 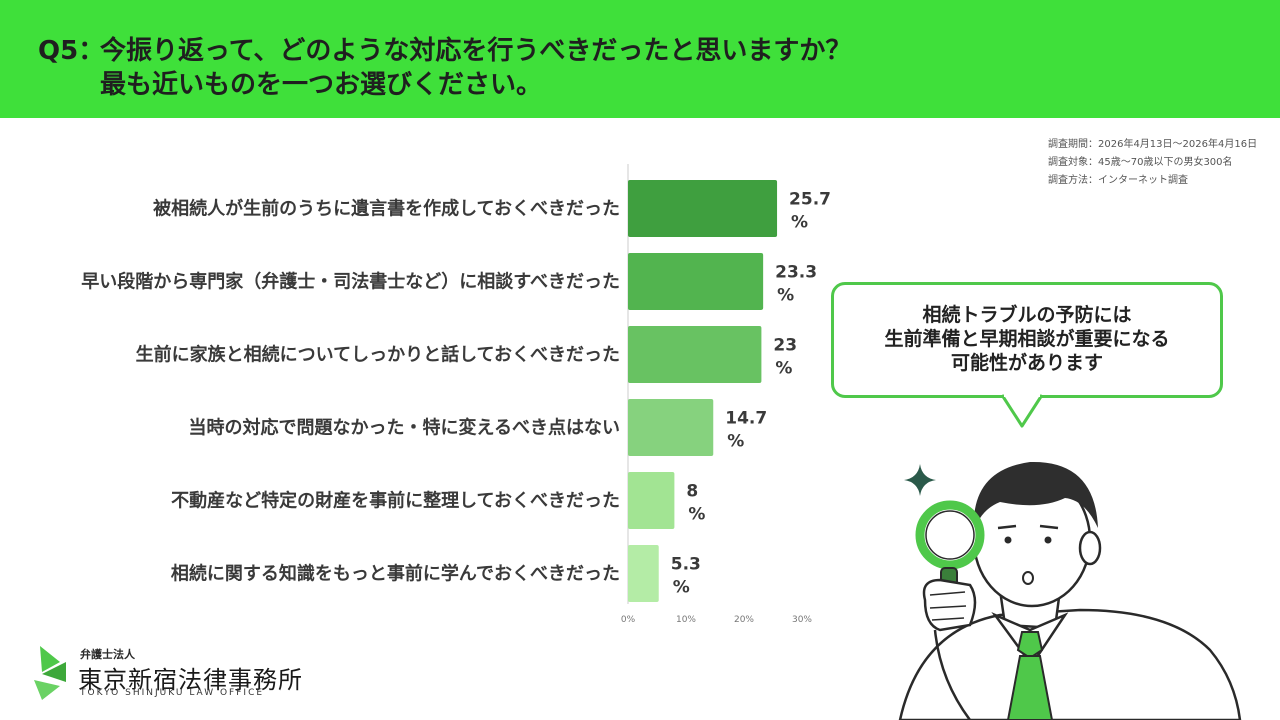 I want to click on chart-value-label: 23.3, so click(x=796, y=273).